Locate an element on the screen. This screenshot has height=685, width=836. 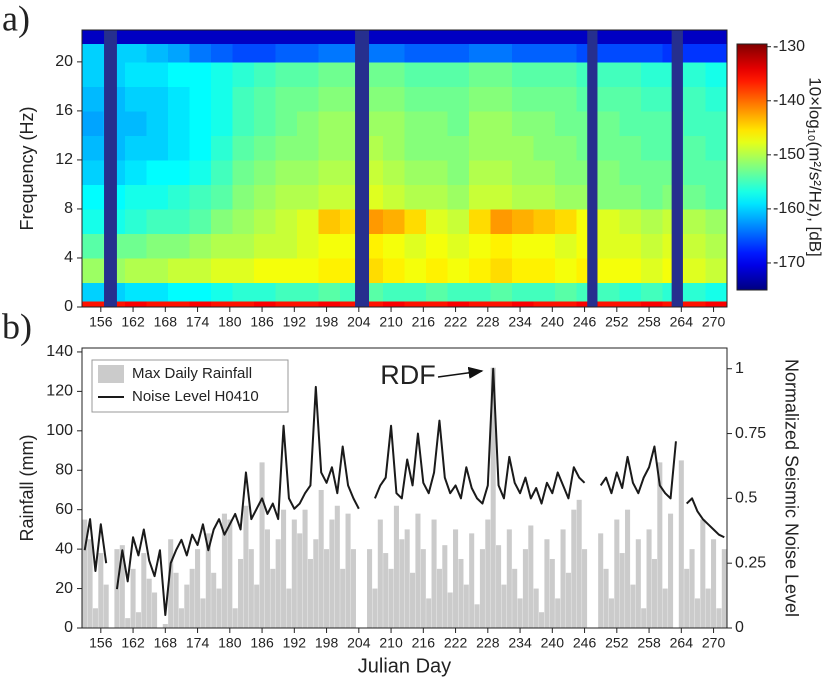
y2-tick-label: 0 is located at coordinates (739, 627).